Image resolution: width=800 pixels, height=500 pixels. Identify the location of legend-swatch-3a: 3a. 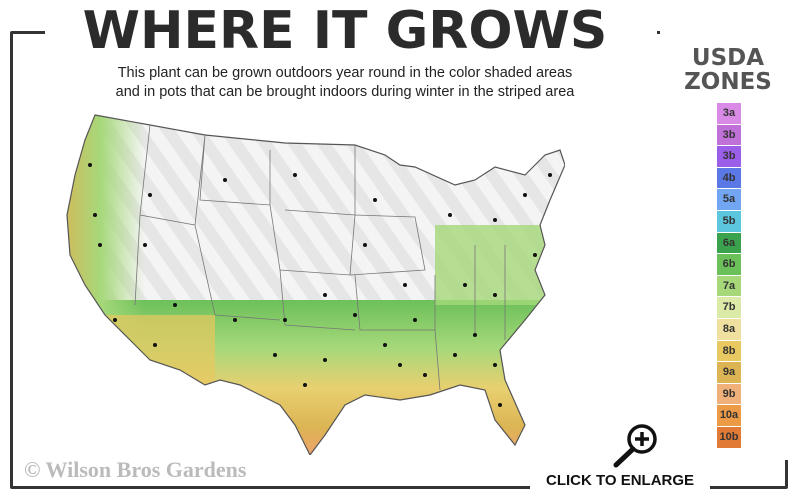
(729, 113).